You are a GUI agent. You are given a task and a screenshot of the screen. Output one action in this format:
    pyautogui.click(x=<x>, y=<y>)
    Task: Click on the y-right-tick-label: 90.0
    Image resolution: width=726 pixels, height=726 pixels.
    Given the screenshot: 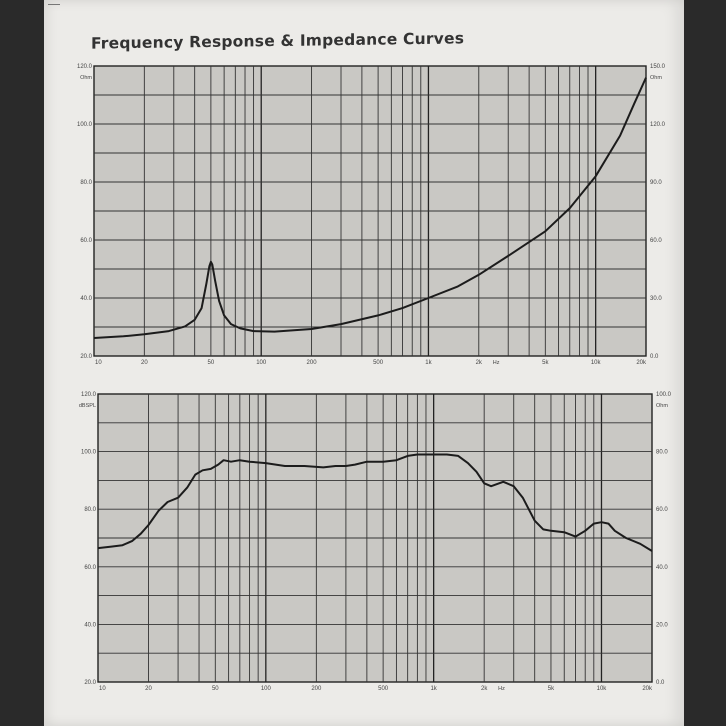 What is the action you would take?
    pyautogui.click(x=656, y=183)
    